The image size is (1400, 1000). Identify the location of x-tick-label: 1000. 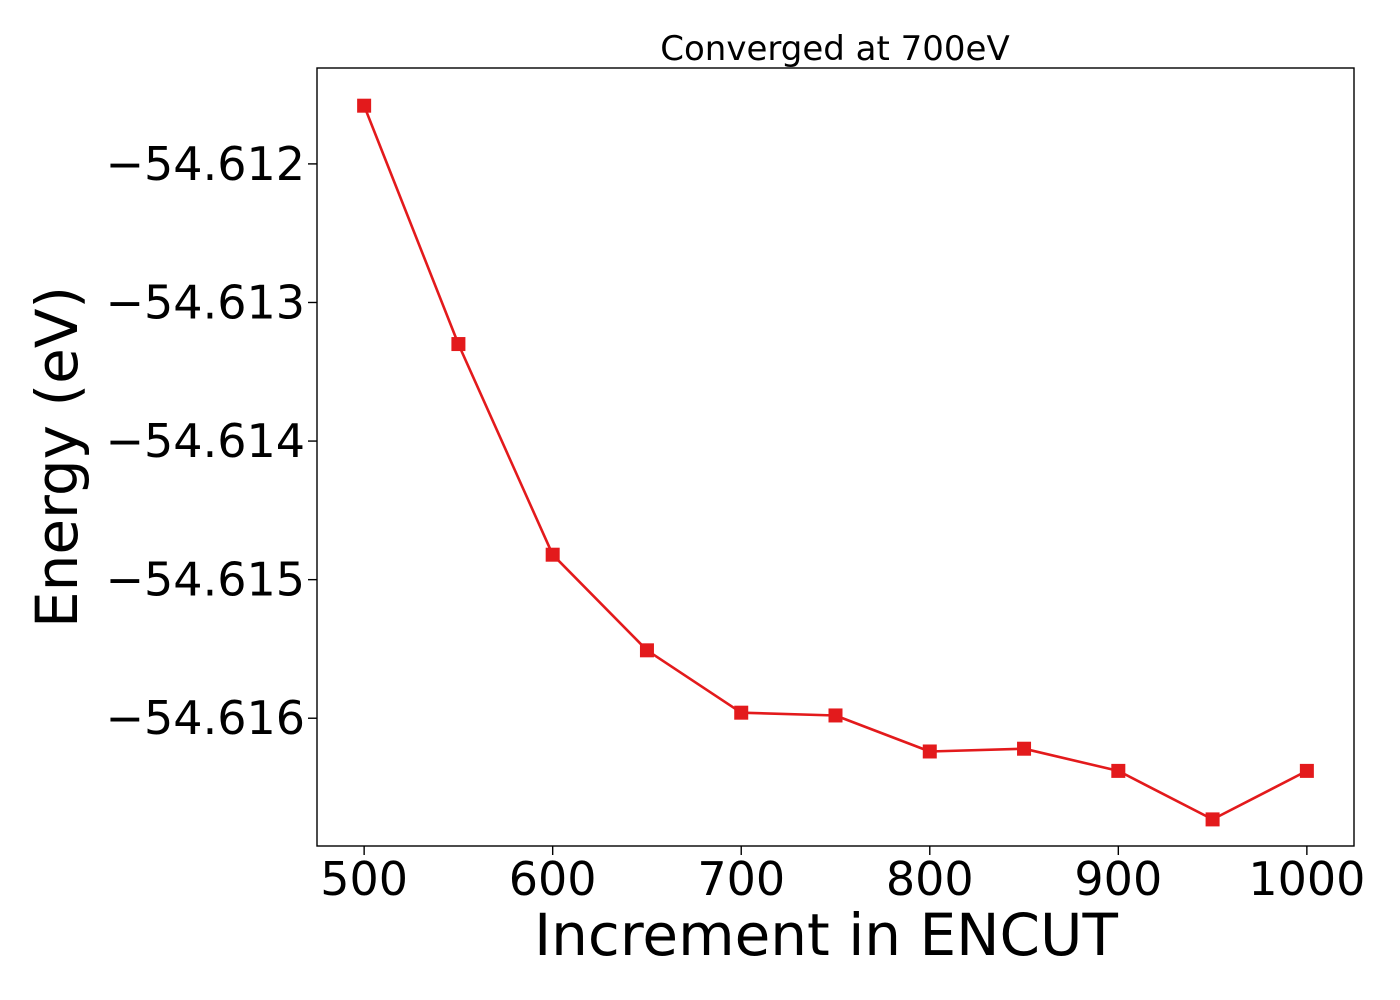
(1306, 879).